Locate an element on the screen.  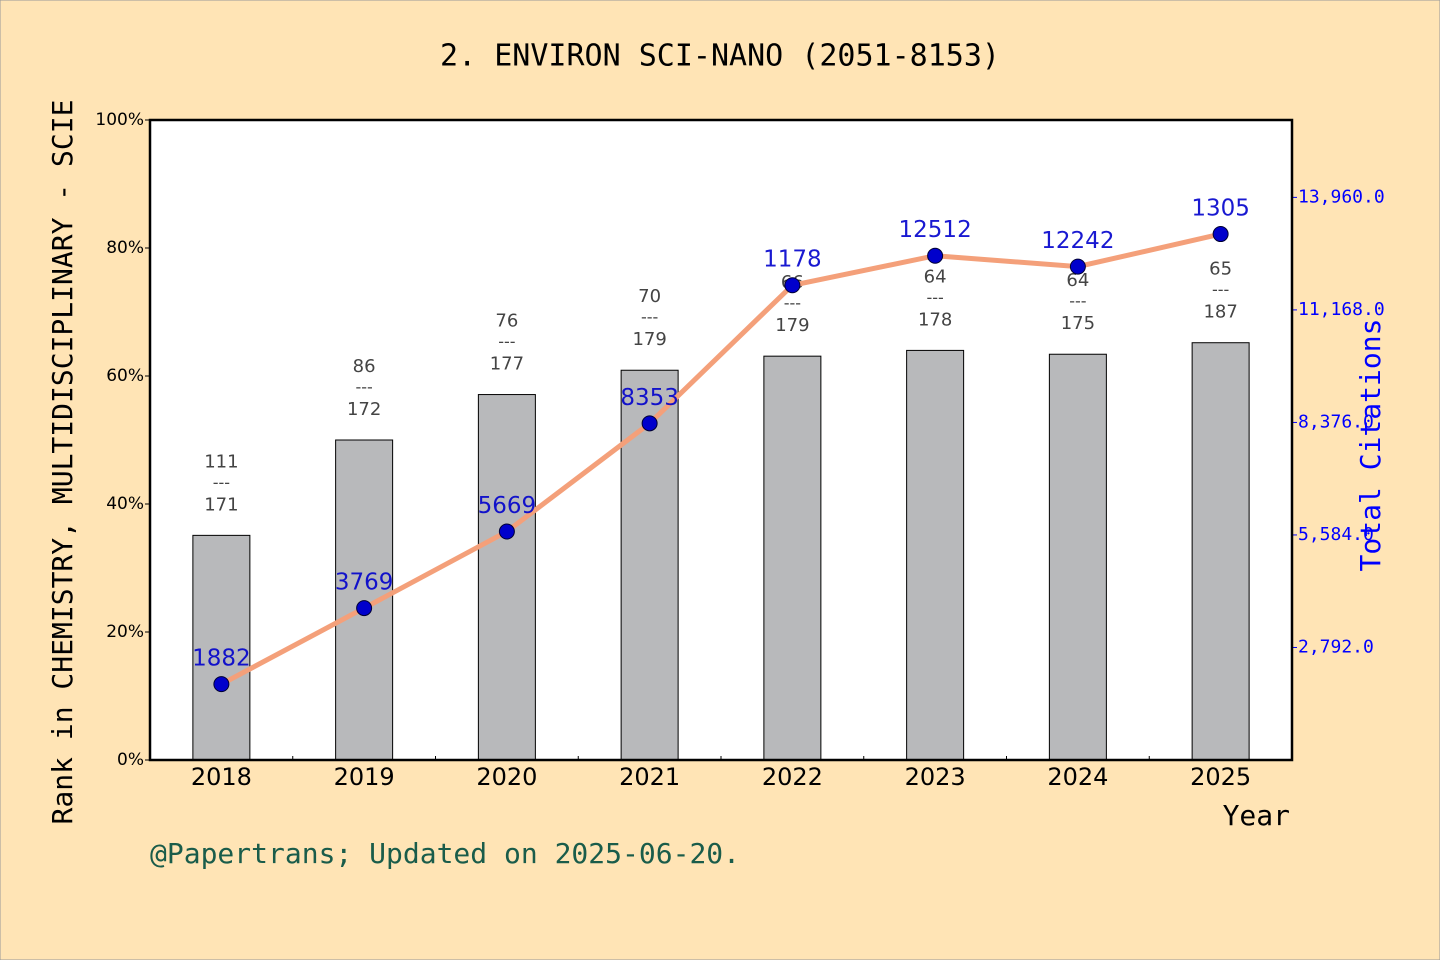
x-tick-label: 2024 is located at coordinates (1077, 777).